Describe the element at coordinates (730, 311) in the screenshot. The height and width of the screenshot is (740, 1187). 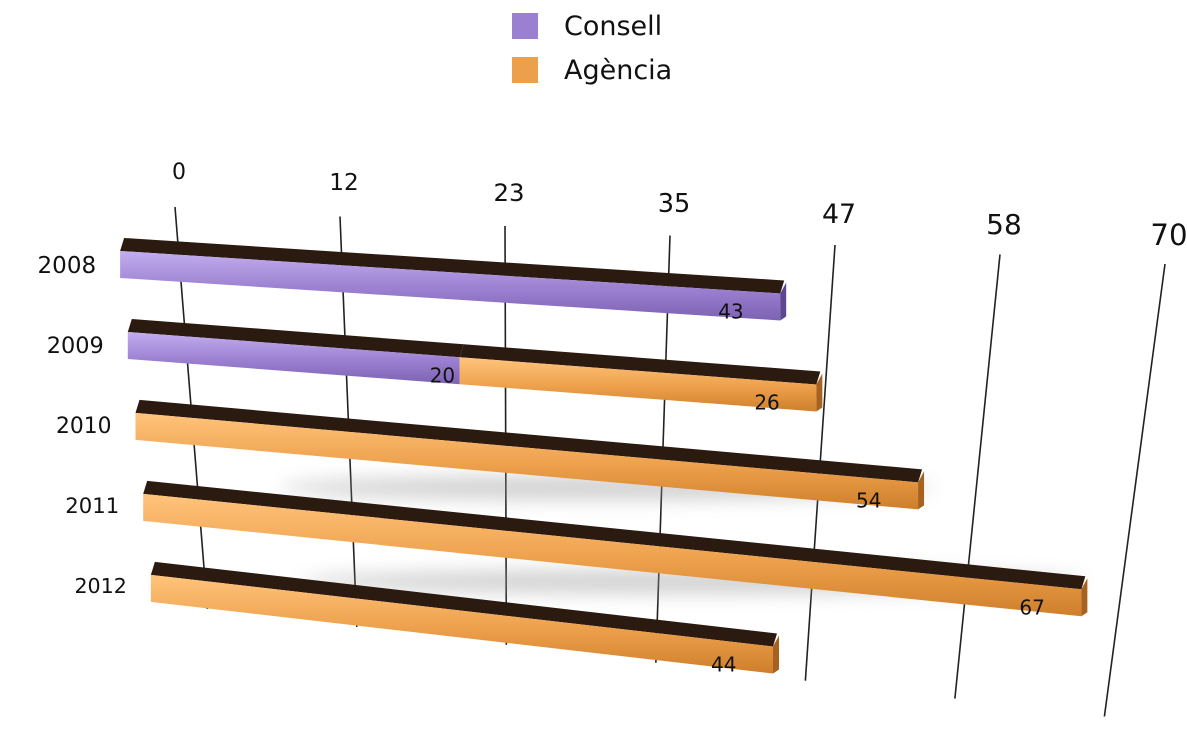
I see `data-label: 43` at that location.